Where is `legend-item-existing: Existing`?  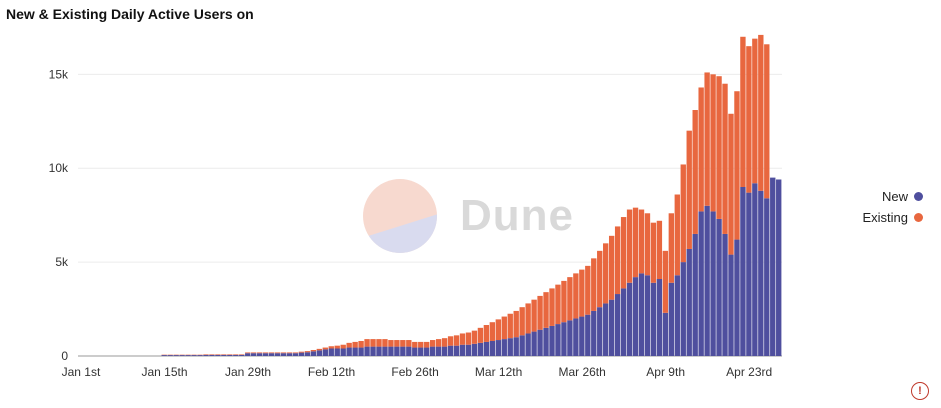
legend-item-existing: Existing is located at coordinates (892, 217).